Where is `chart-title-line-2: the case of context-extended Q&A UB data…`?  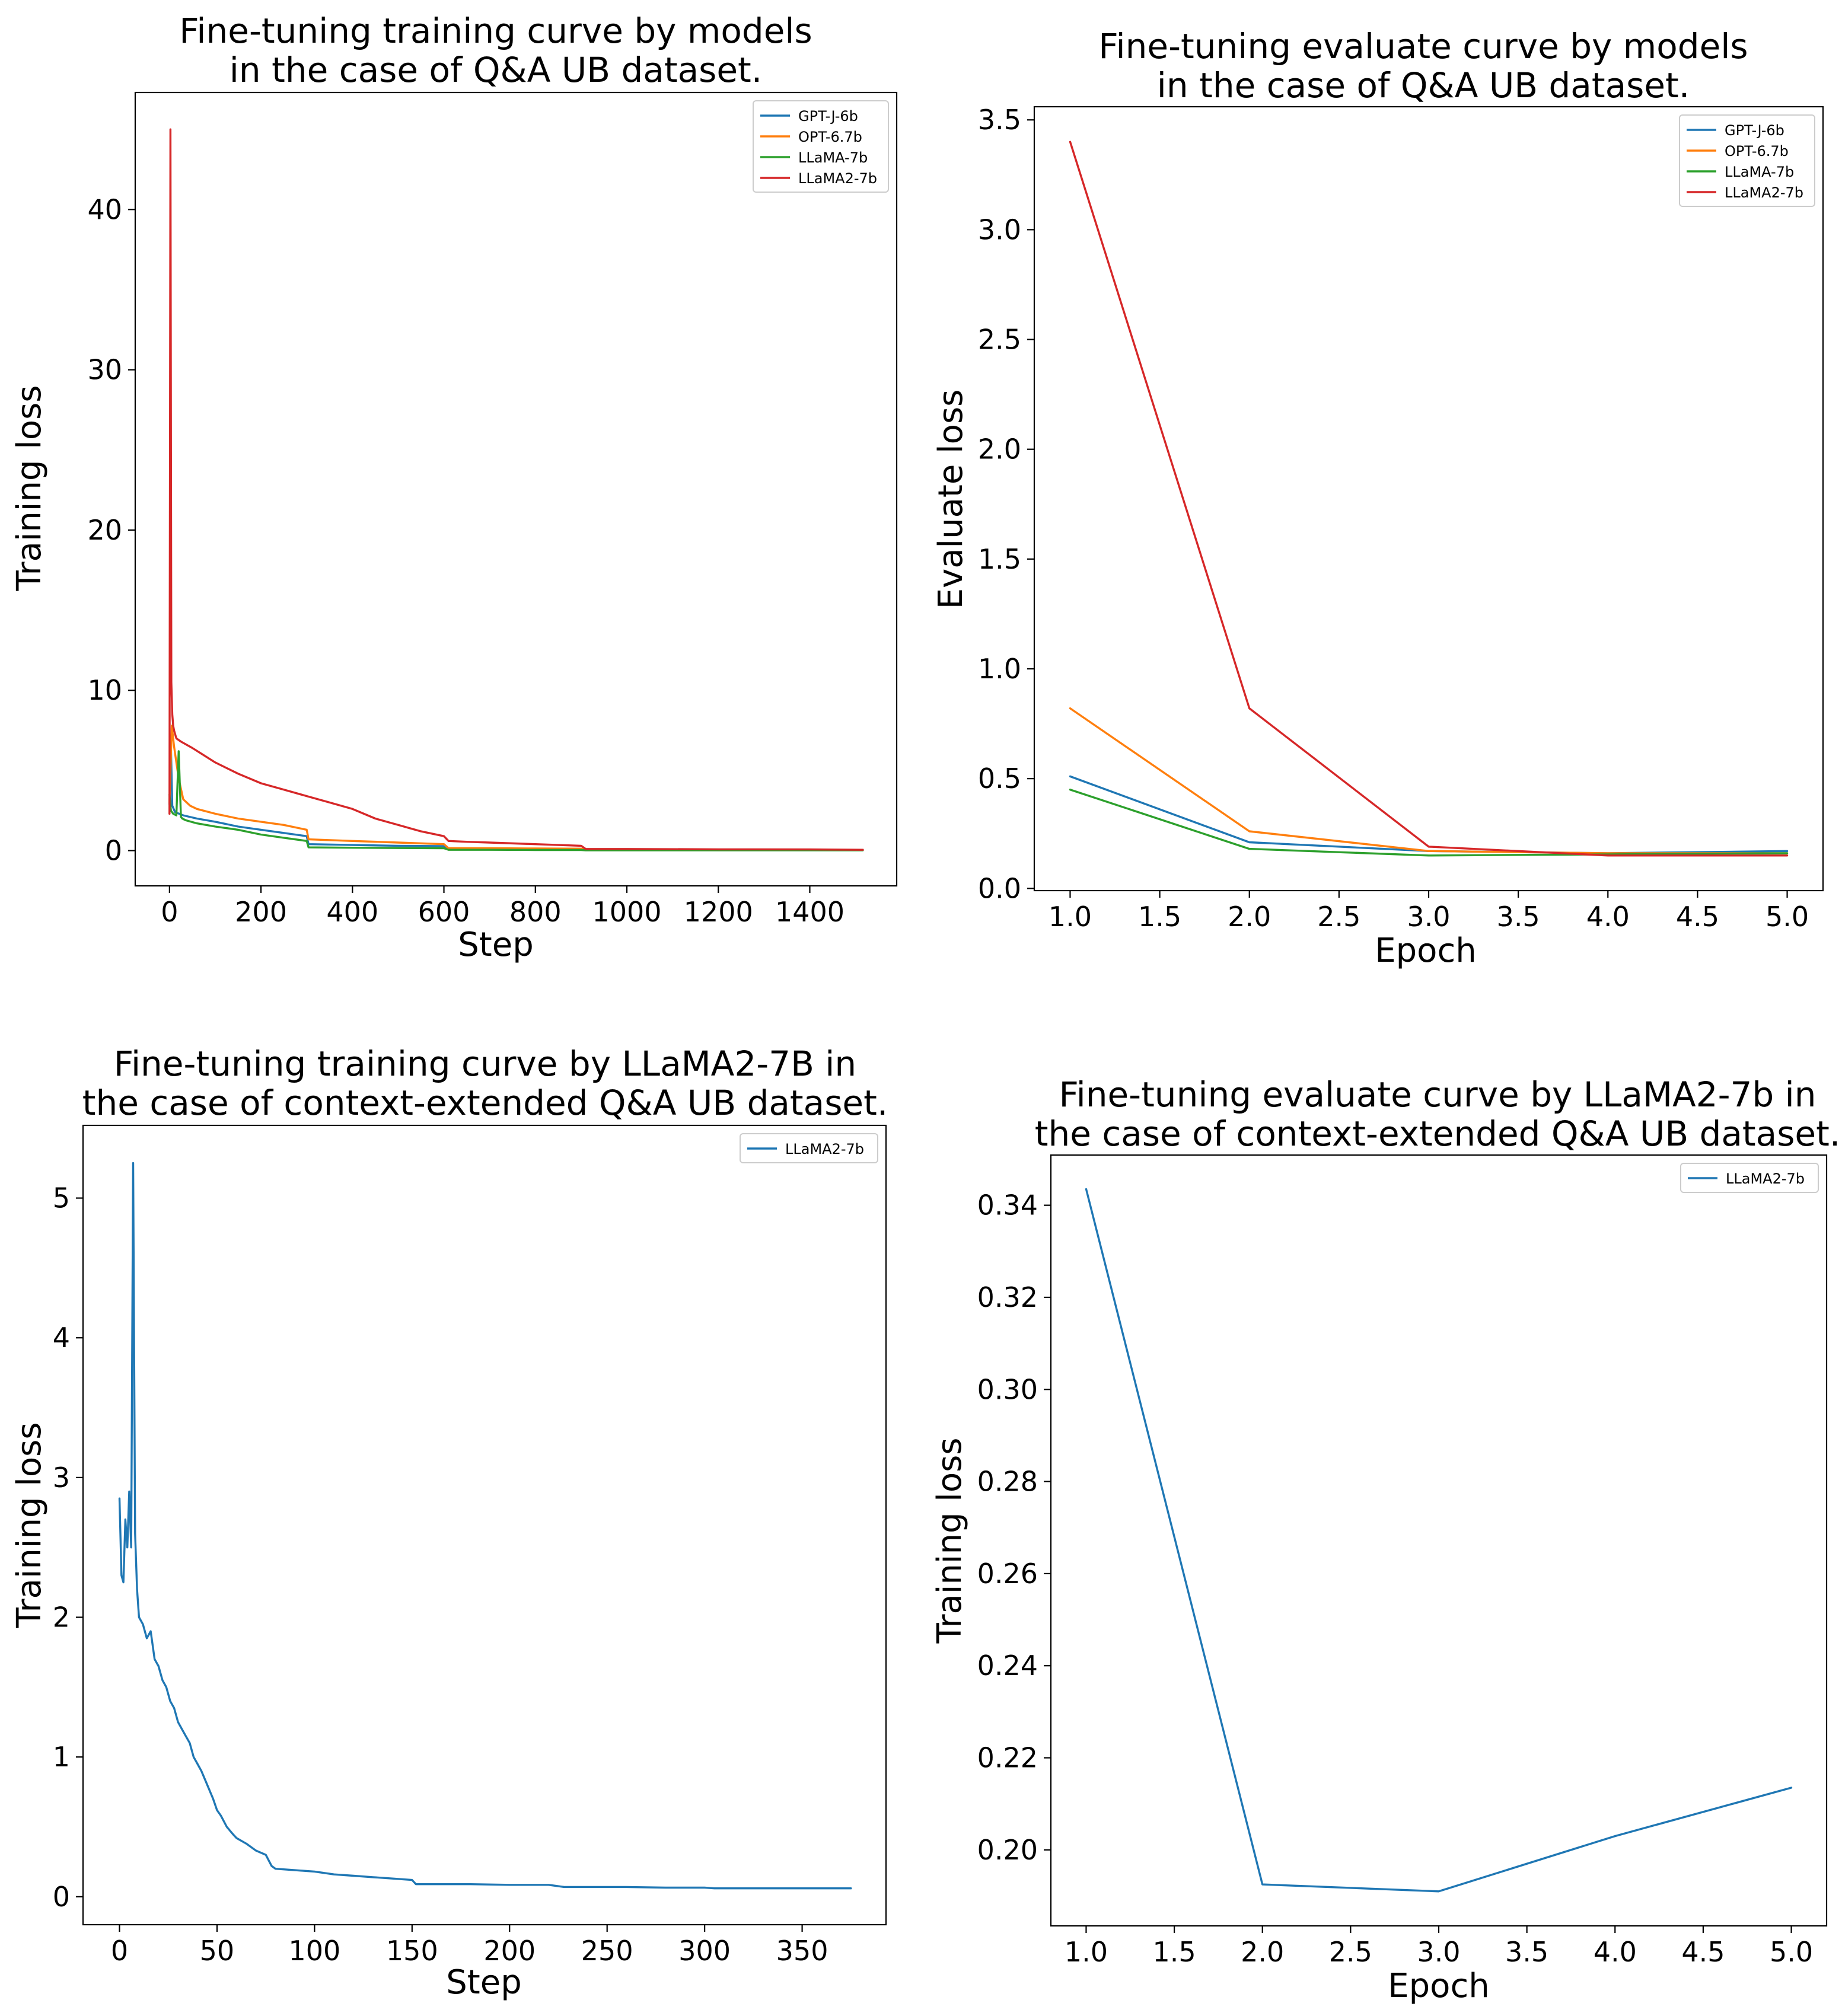 chart-title-line-2: the case of context-extended Q&A UB data… is located at coordinates (1438, 1134).